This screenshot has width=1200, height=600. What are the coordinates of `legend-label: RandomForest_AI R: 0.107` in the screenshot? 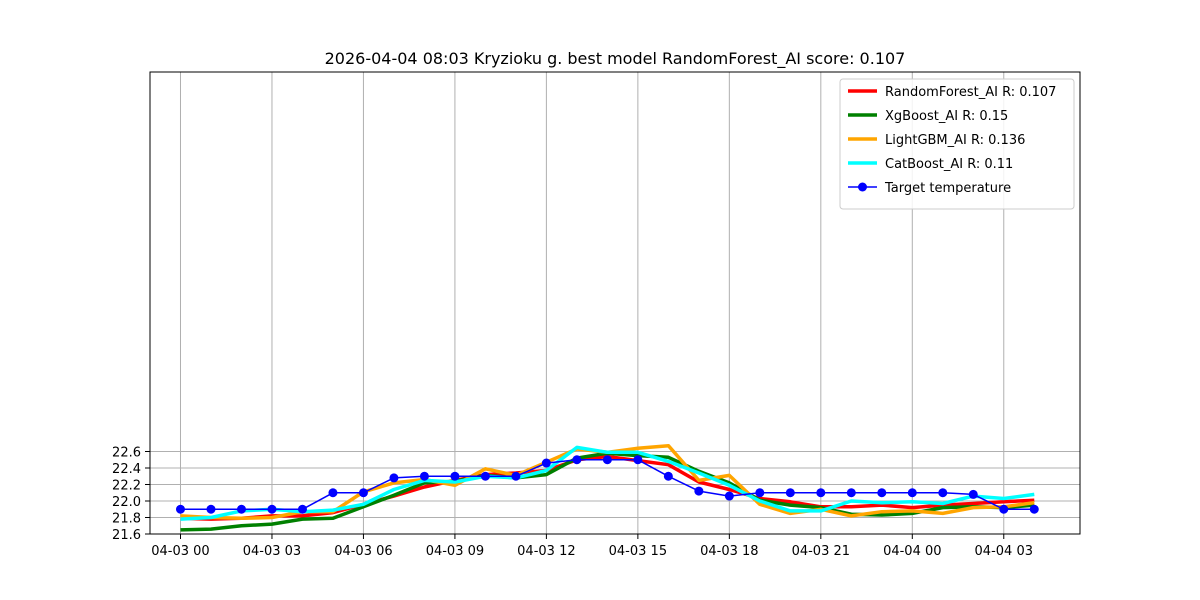 It's located at (970, 92).